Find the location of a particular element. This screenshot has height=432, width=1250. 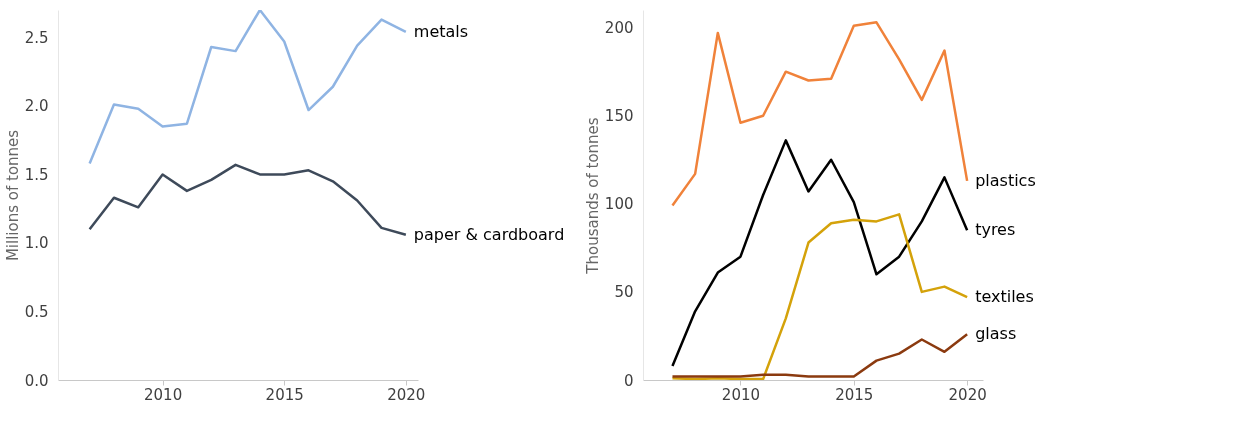

y-tick-label: 100 is located at coordinates (619, 204).